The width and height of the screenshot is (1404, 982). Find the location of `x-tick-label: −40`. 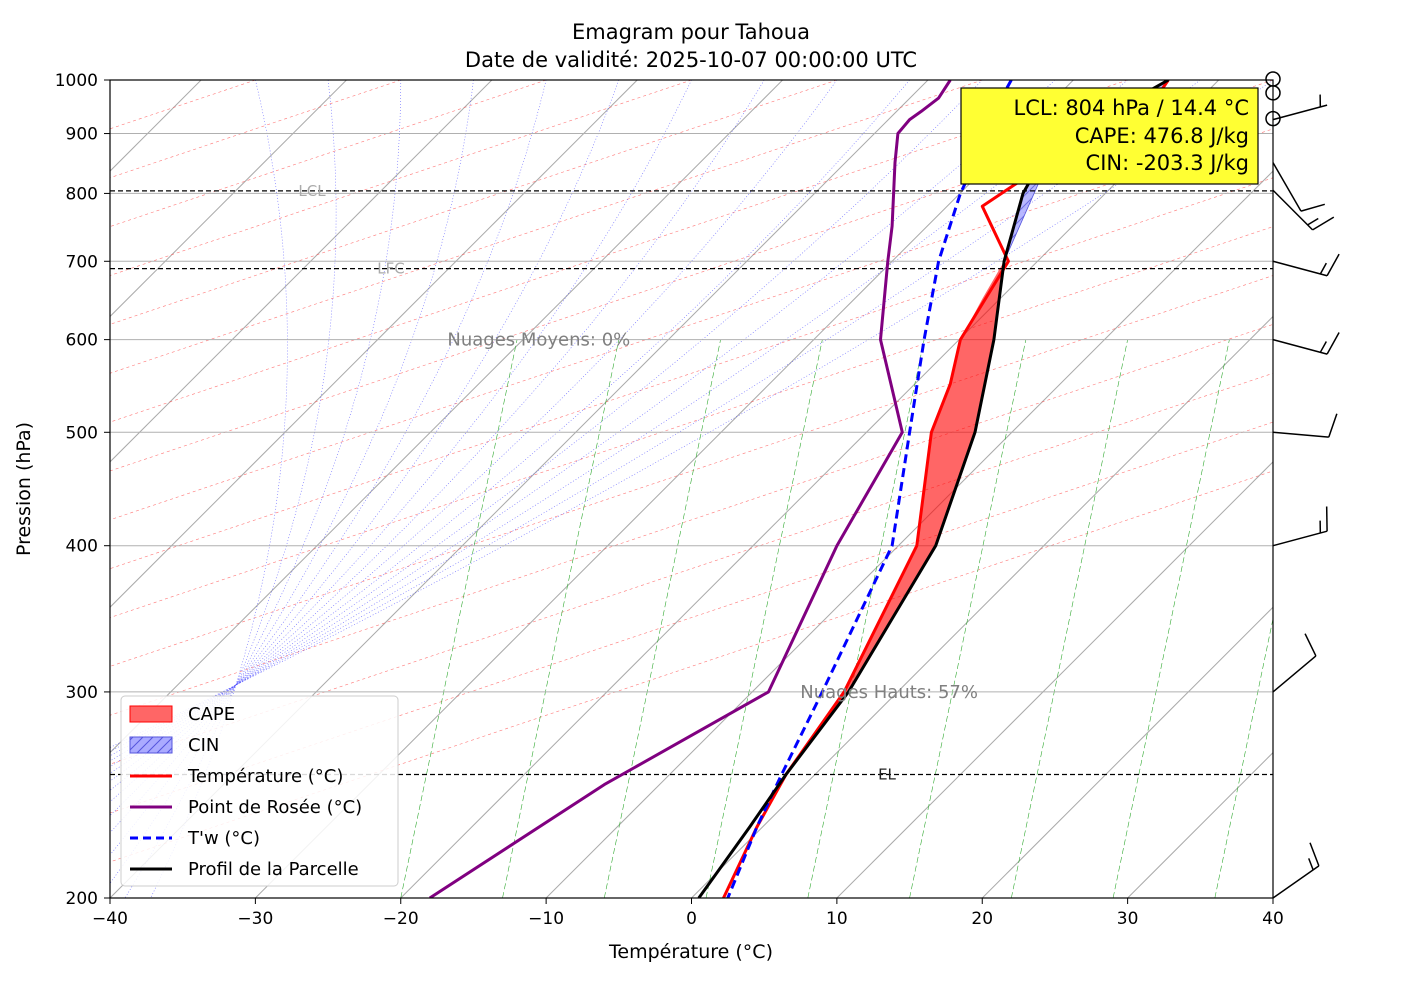

x-tick-label: −40 is located at coordinates (110, 919).